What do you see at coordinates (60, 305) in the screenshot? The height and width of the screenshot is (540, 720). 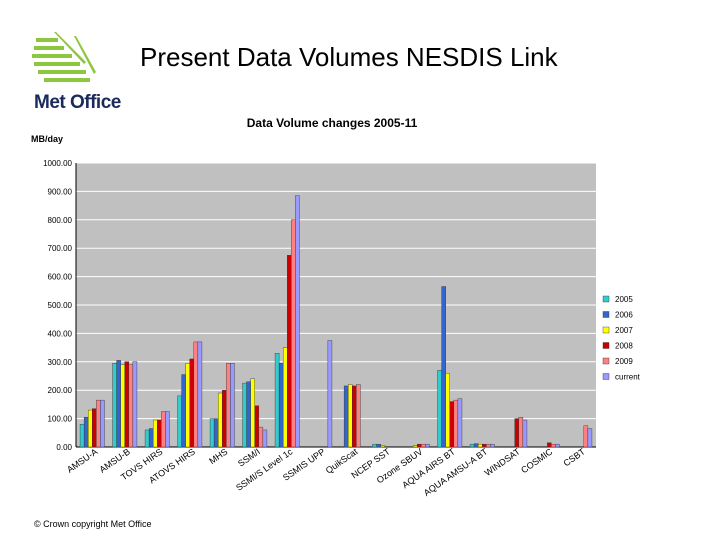 I see `y-tick-label: 500.00` at bounding box center [60, 305].